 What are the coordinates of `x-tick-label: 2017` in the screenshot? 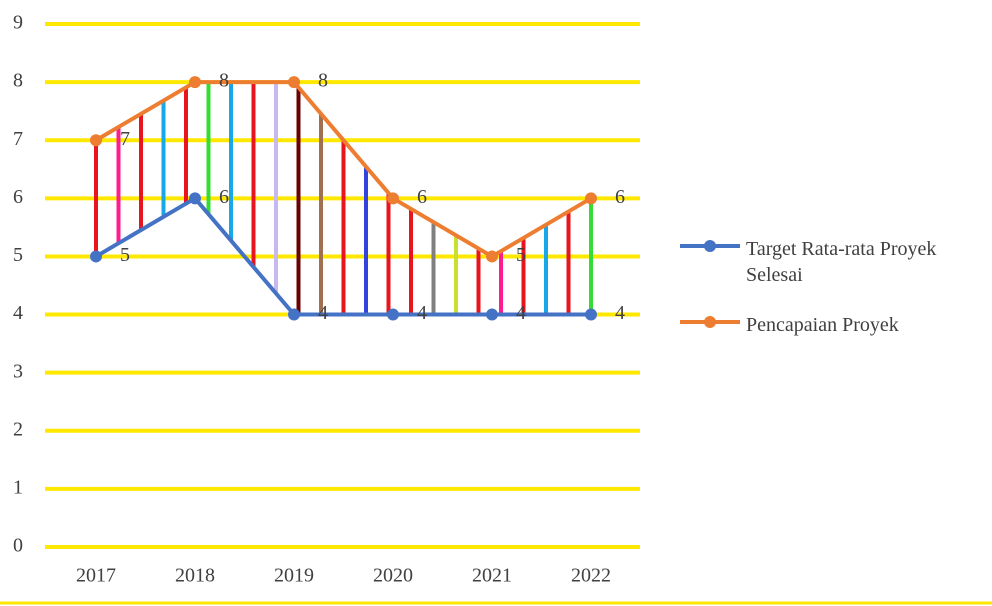 It's located at (96, 576).